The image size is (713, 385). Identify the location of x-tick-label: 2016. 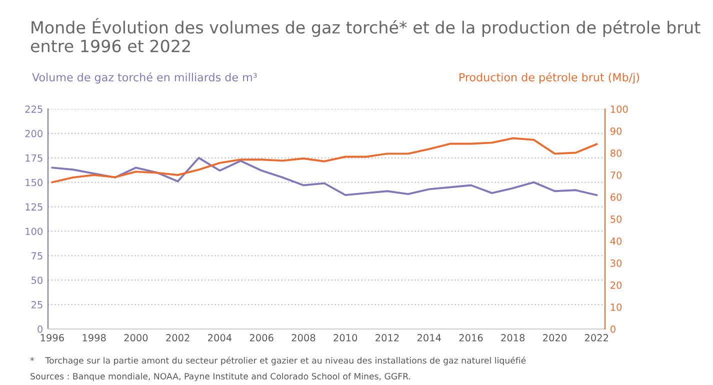
(471, 338).